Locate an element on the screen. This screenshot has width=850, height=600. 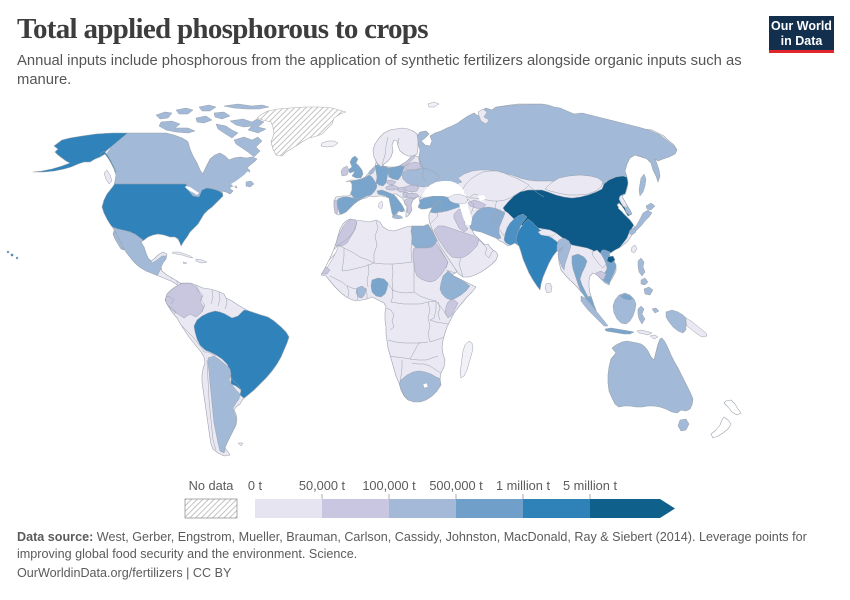
svg-text: 500,000 t is located at coordinates (456, 485).